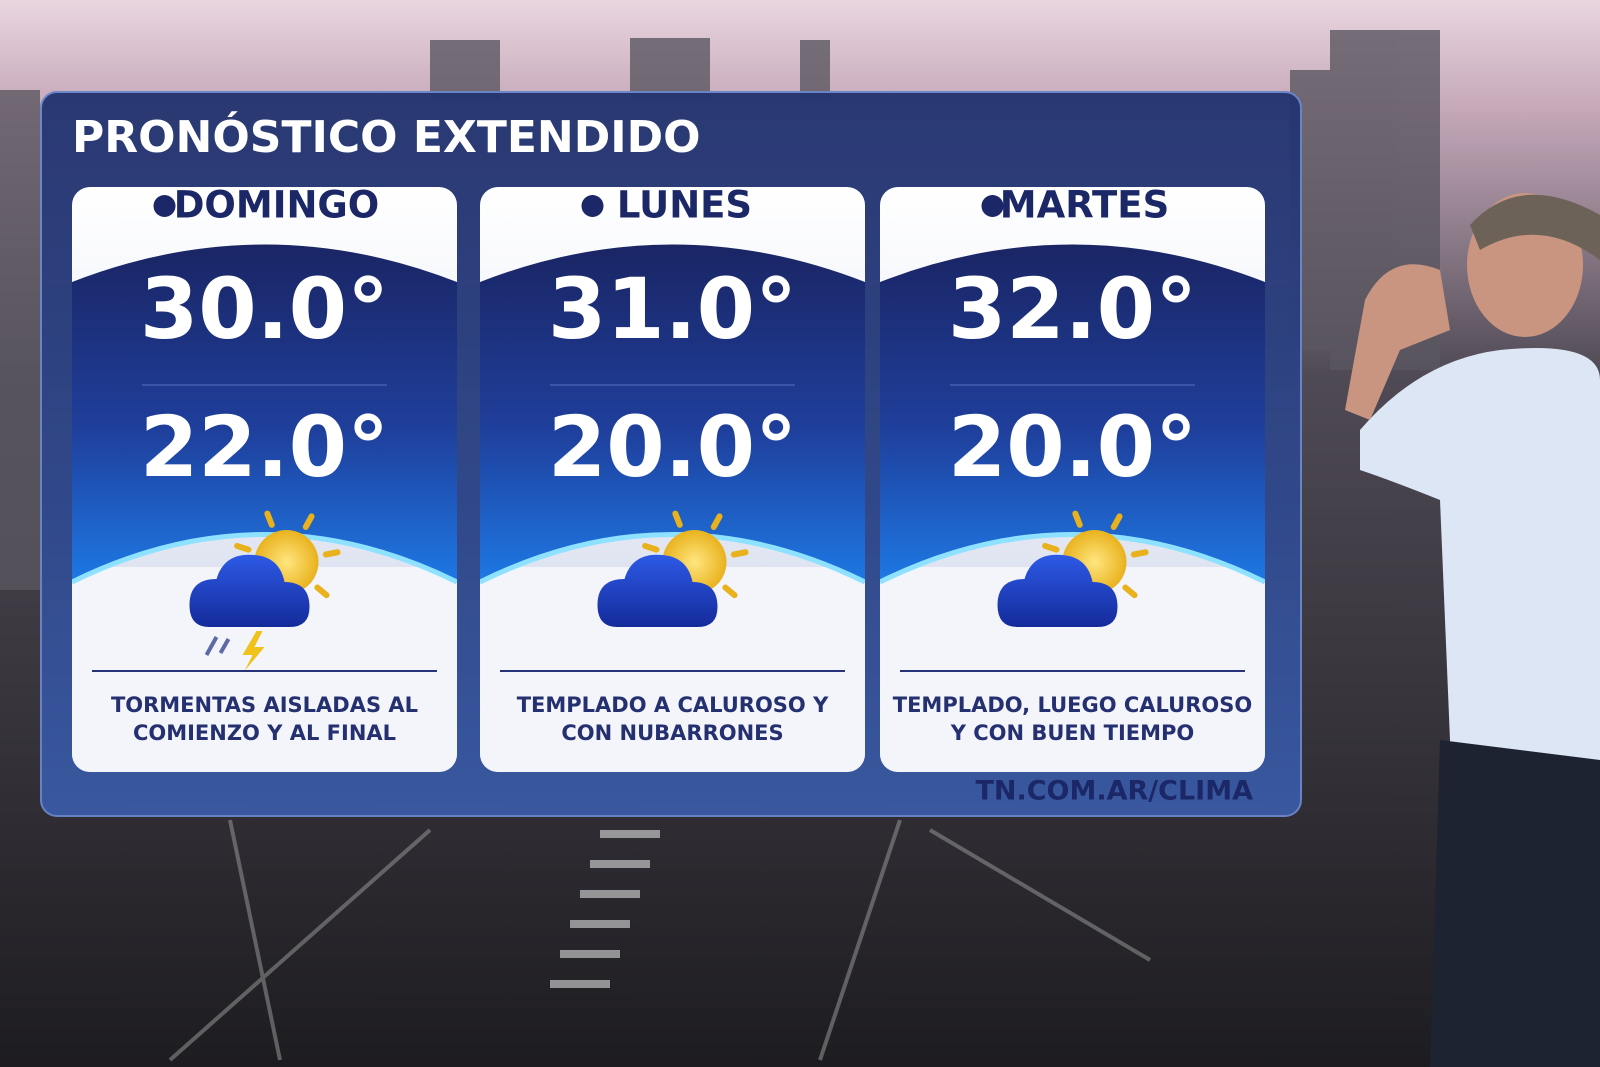 The height and width of the screenshot is (1067, 1600). I want to click on day-name: LUNES, so click(684, 205).